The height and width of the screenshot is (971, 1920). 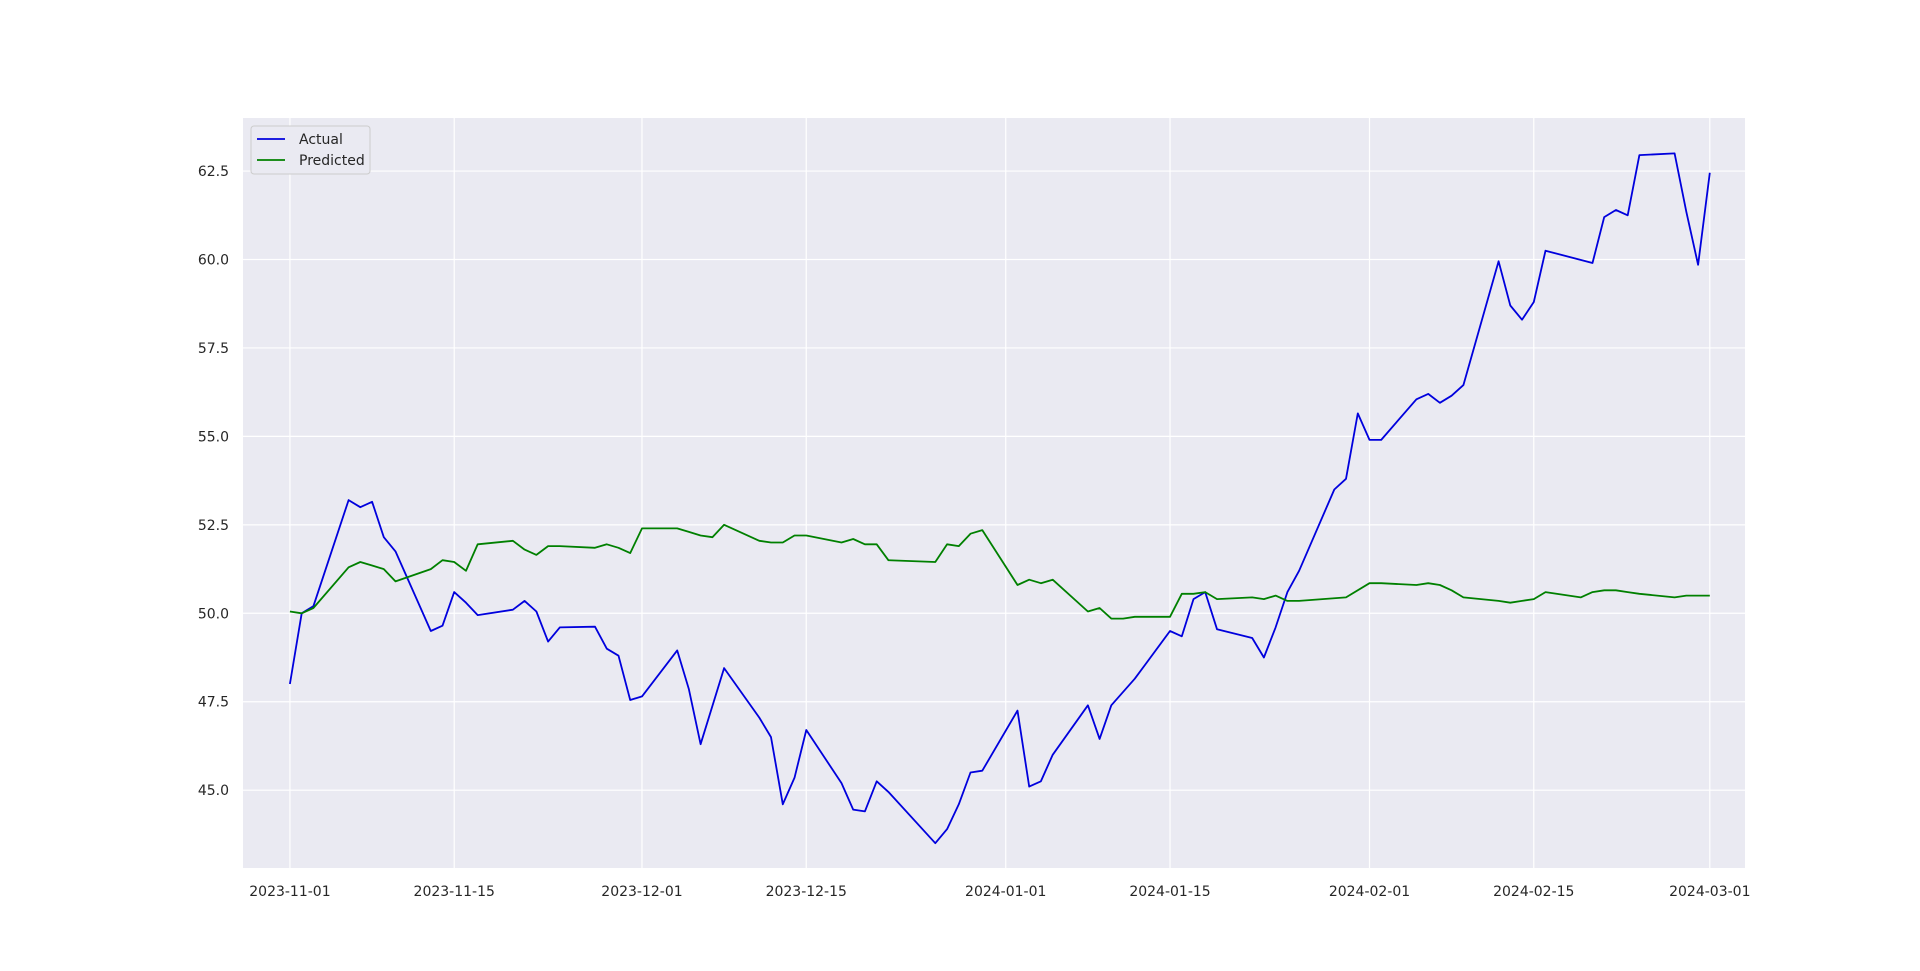 What do you see at coordinates (213, 481) in the screenshot?
I see `y-axis-ticks: 45.0 47.5 50.0 52.5 55.0 57.5 60.0 62.5` at bounding box center [213, 481].